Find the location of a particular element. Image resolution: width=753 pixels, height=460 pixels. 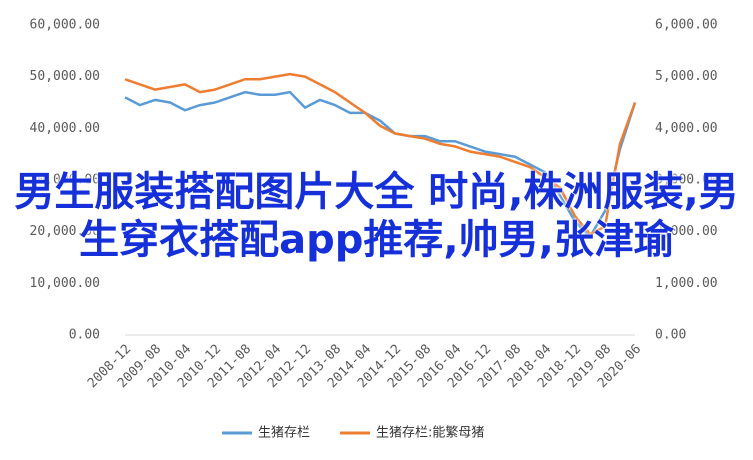

y-tick-label: 40,000.00 is located at coordinates (65, 128).